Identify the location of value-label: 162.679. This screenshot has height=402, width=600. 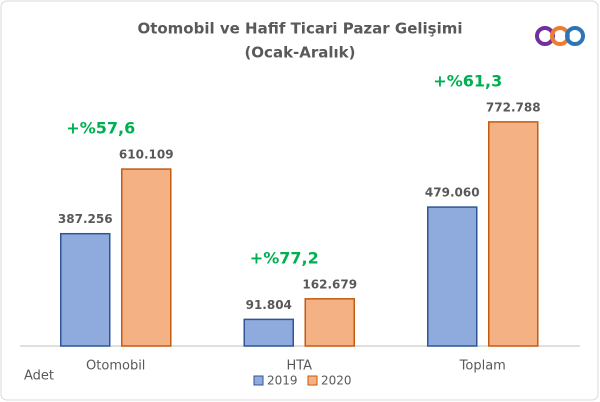
(329, 284).